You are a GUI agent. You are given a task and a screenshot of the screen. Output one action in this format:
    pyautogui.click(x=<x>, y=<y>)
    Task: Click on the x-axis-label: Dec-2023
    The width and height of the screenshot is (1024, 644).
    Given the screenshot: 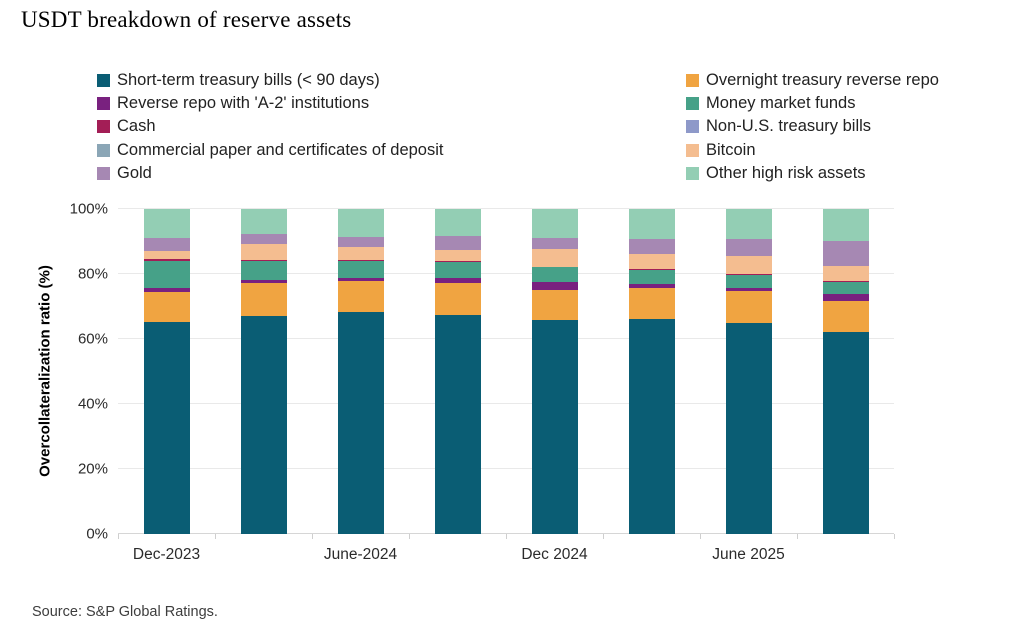 What is the action you would take?
    pyautogui.click(x=166, y=554)
    